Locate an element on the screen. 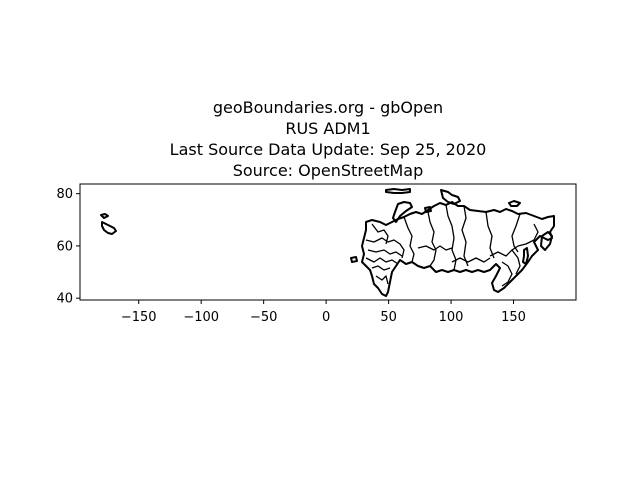 This screenshot has width=640, height=480. title-line-country-level: RUS ADM1 is located at coordinates (327, 128).